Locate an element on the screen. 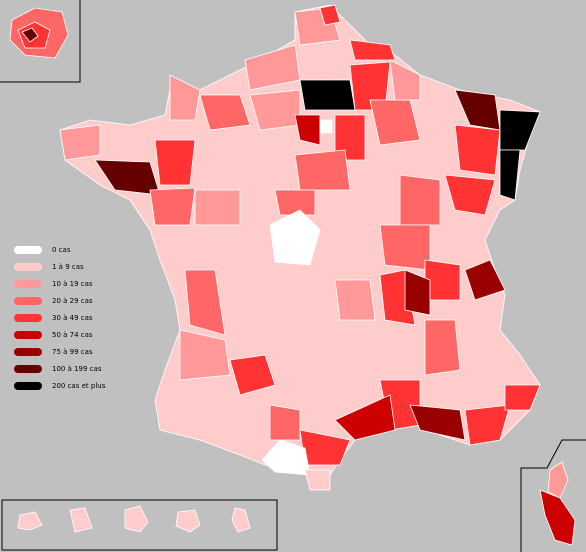  corse-inset is located at coordinates (553, 495).